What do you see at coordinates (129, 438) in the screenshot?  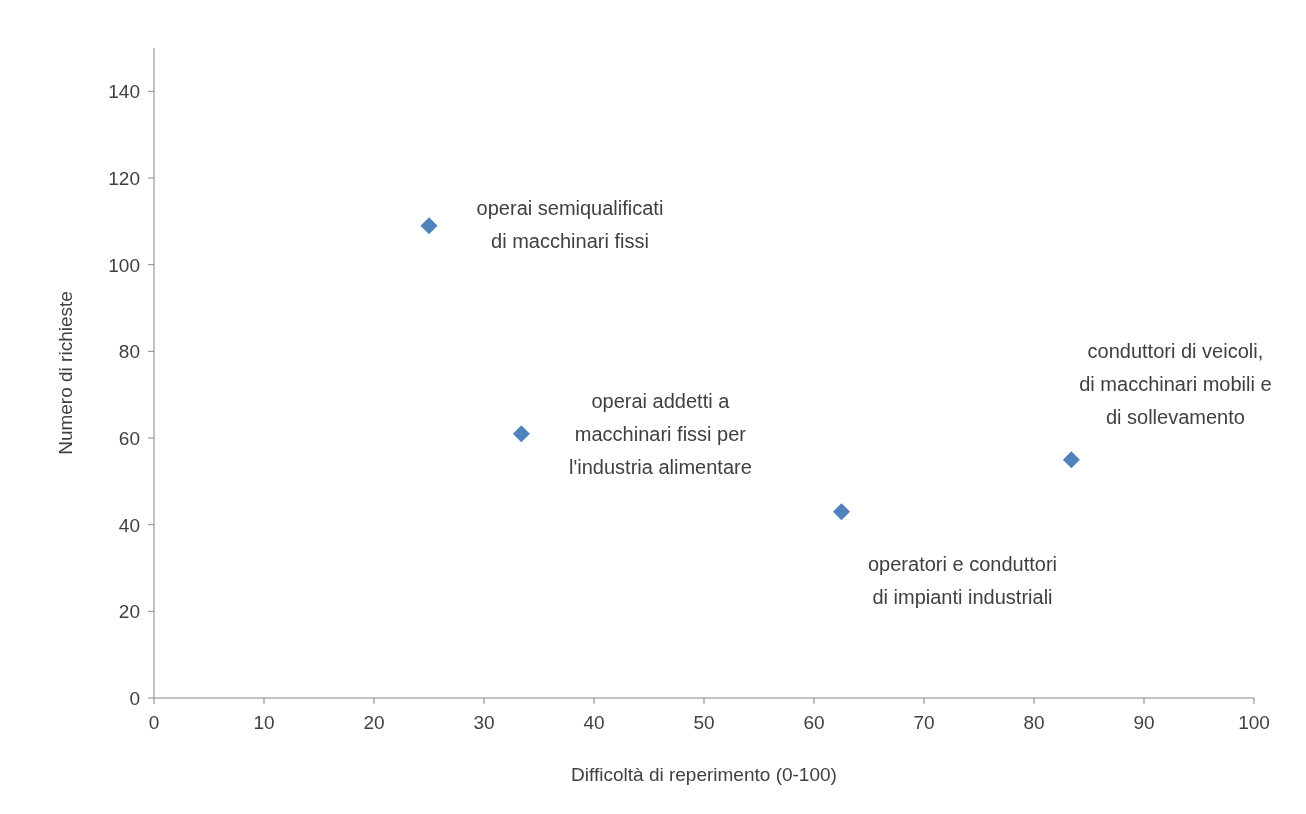 I see `y-tick-label: 60` at bounding box center [129, 438].